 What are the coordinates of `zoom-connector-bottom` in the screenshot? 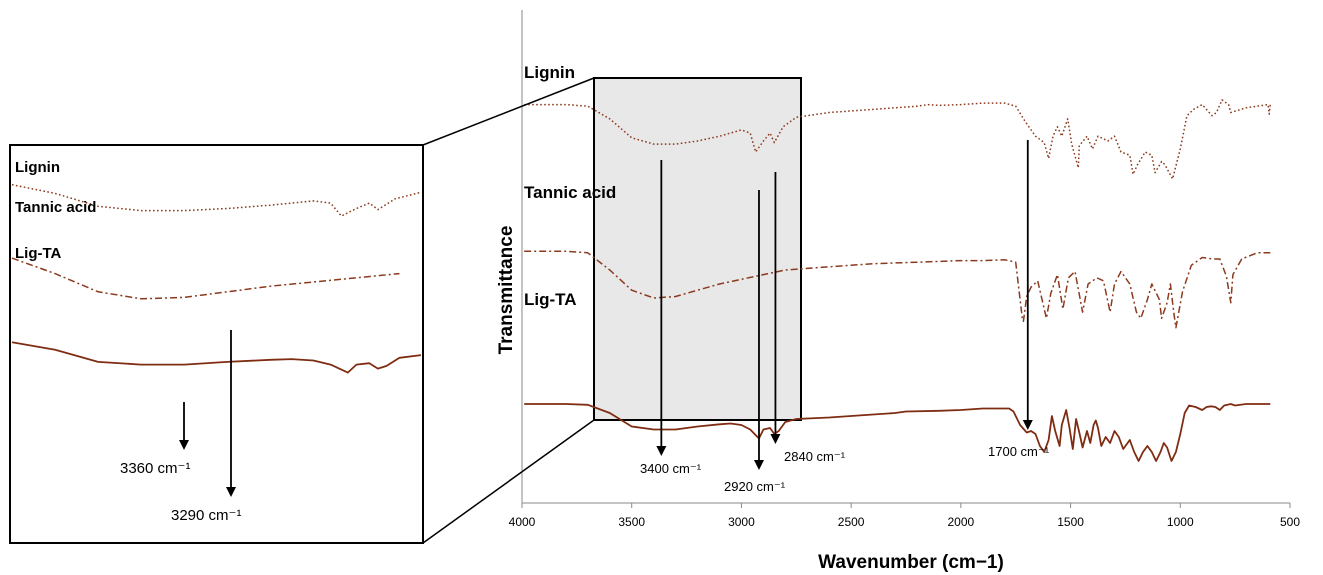 It's located at (508, 481).